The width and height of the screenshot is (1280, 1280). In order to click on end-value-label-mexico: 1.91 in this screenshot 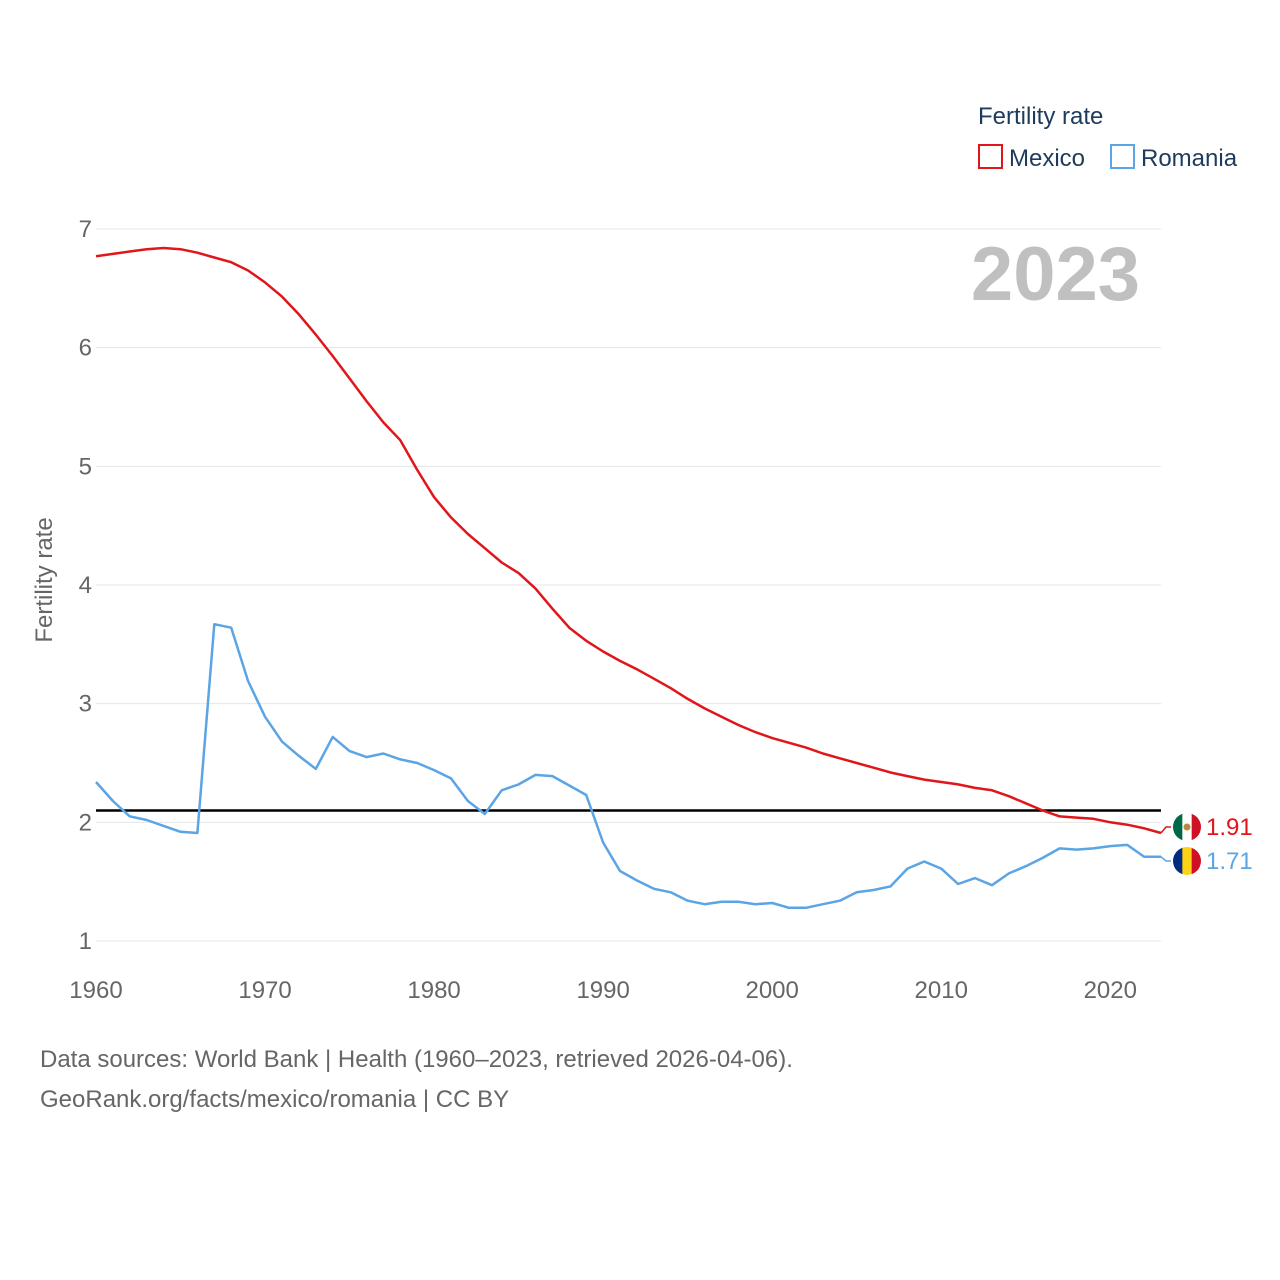, I will do `click(1229, 827)`.